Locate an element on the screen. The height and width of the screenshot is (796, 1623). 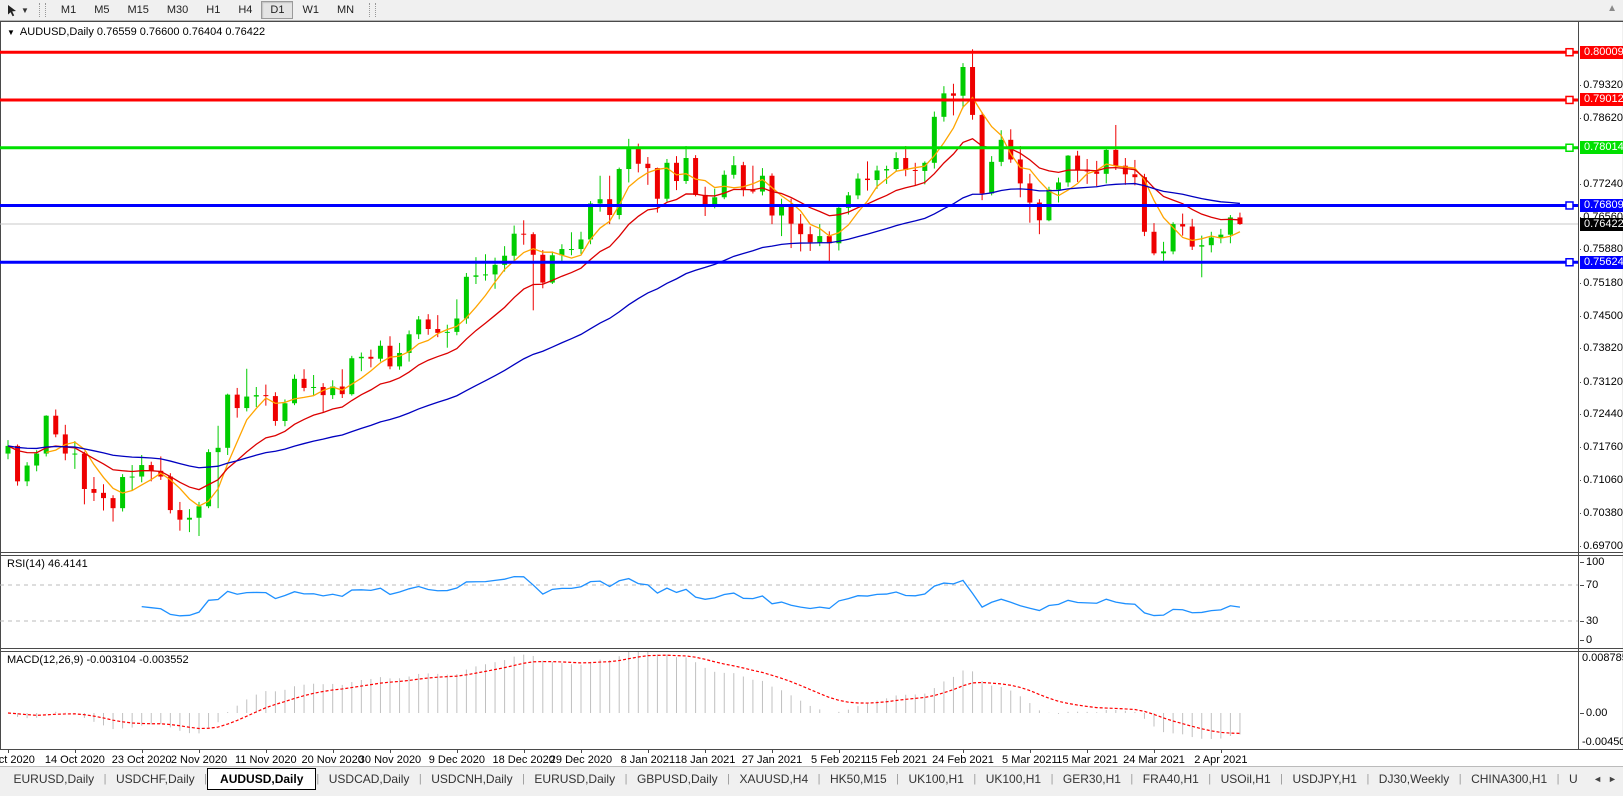
price-axis-tick: 0.72440 is located at coordinates (1601, 414).